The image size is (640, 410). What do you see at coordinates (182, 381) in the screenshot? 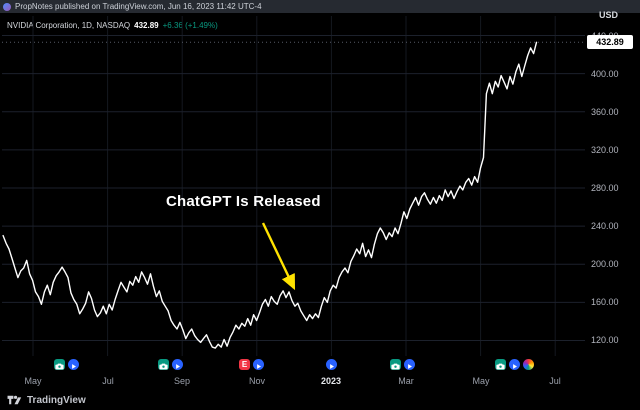
I see `time-axis-label: Sep` at bounding box center [182, 381].